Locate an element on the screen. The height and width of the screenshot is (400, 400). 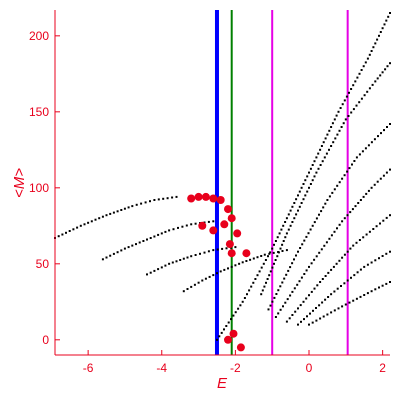
y-tick-label: 200 is located at coordinates (39, 36).